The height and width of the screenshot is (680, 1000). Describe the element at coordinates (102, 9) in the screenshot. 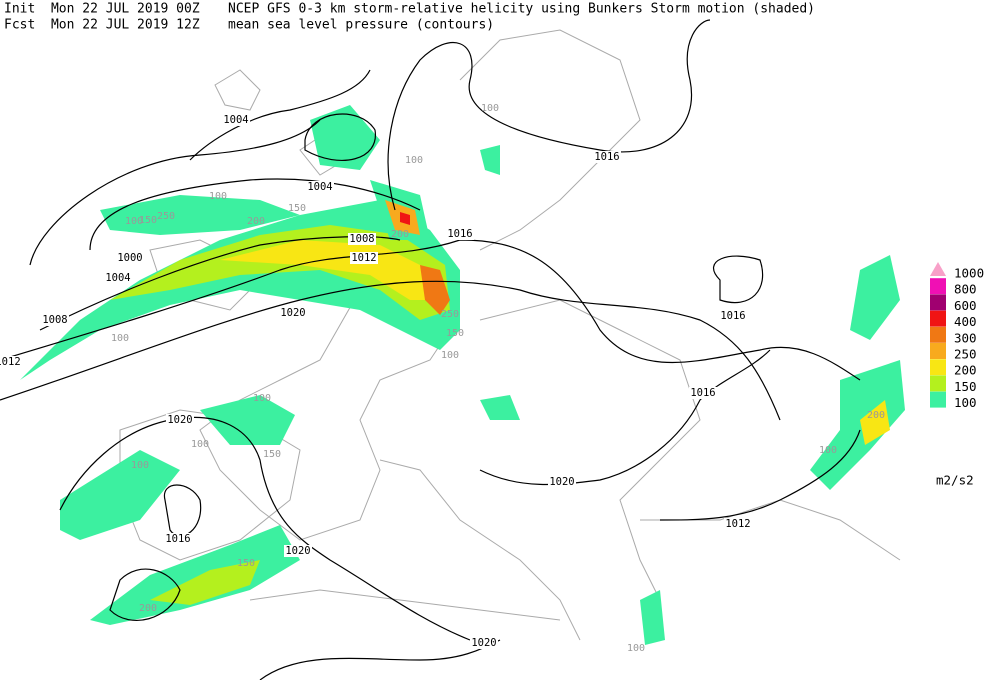

I see `init-line: Init Mon 22 JUL 2019 00Z` at that location.